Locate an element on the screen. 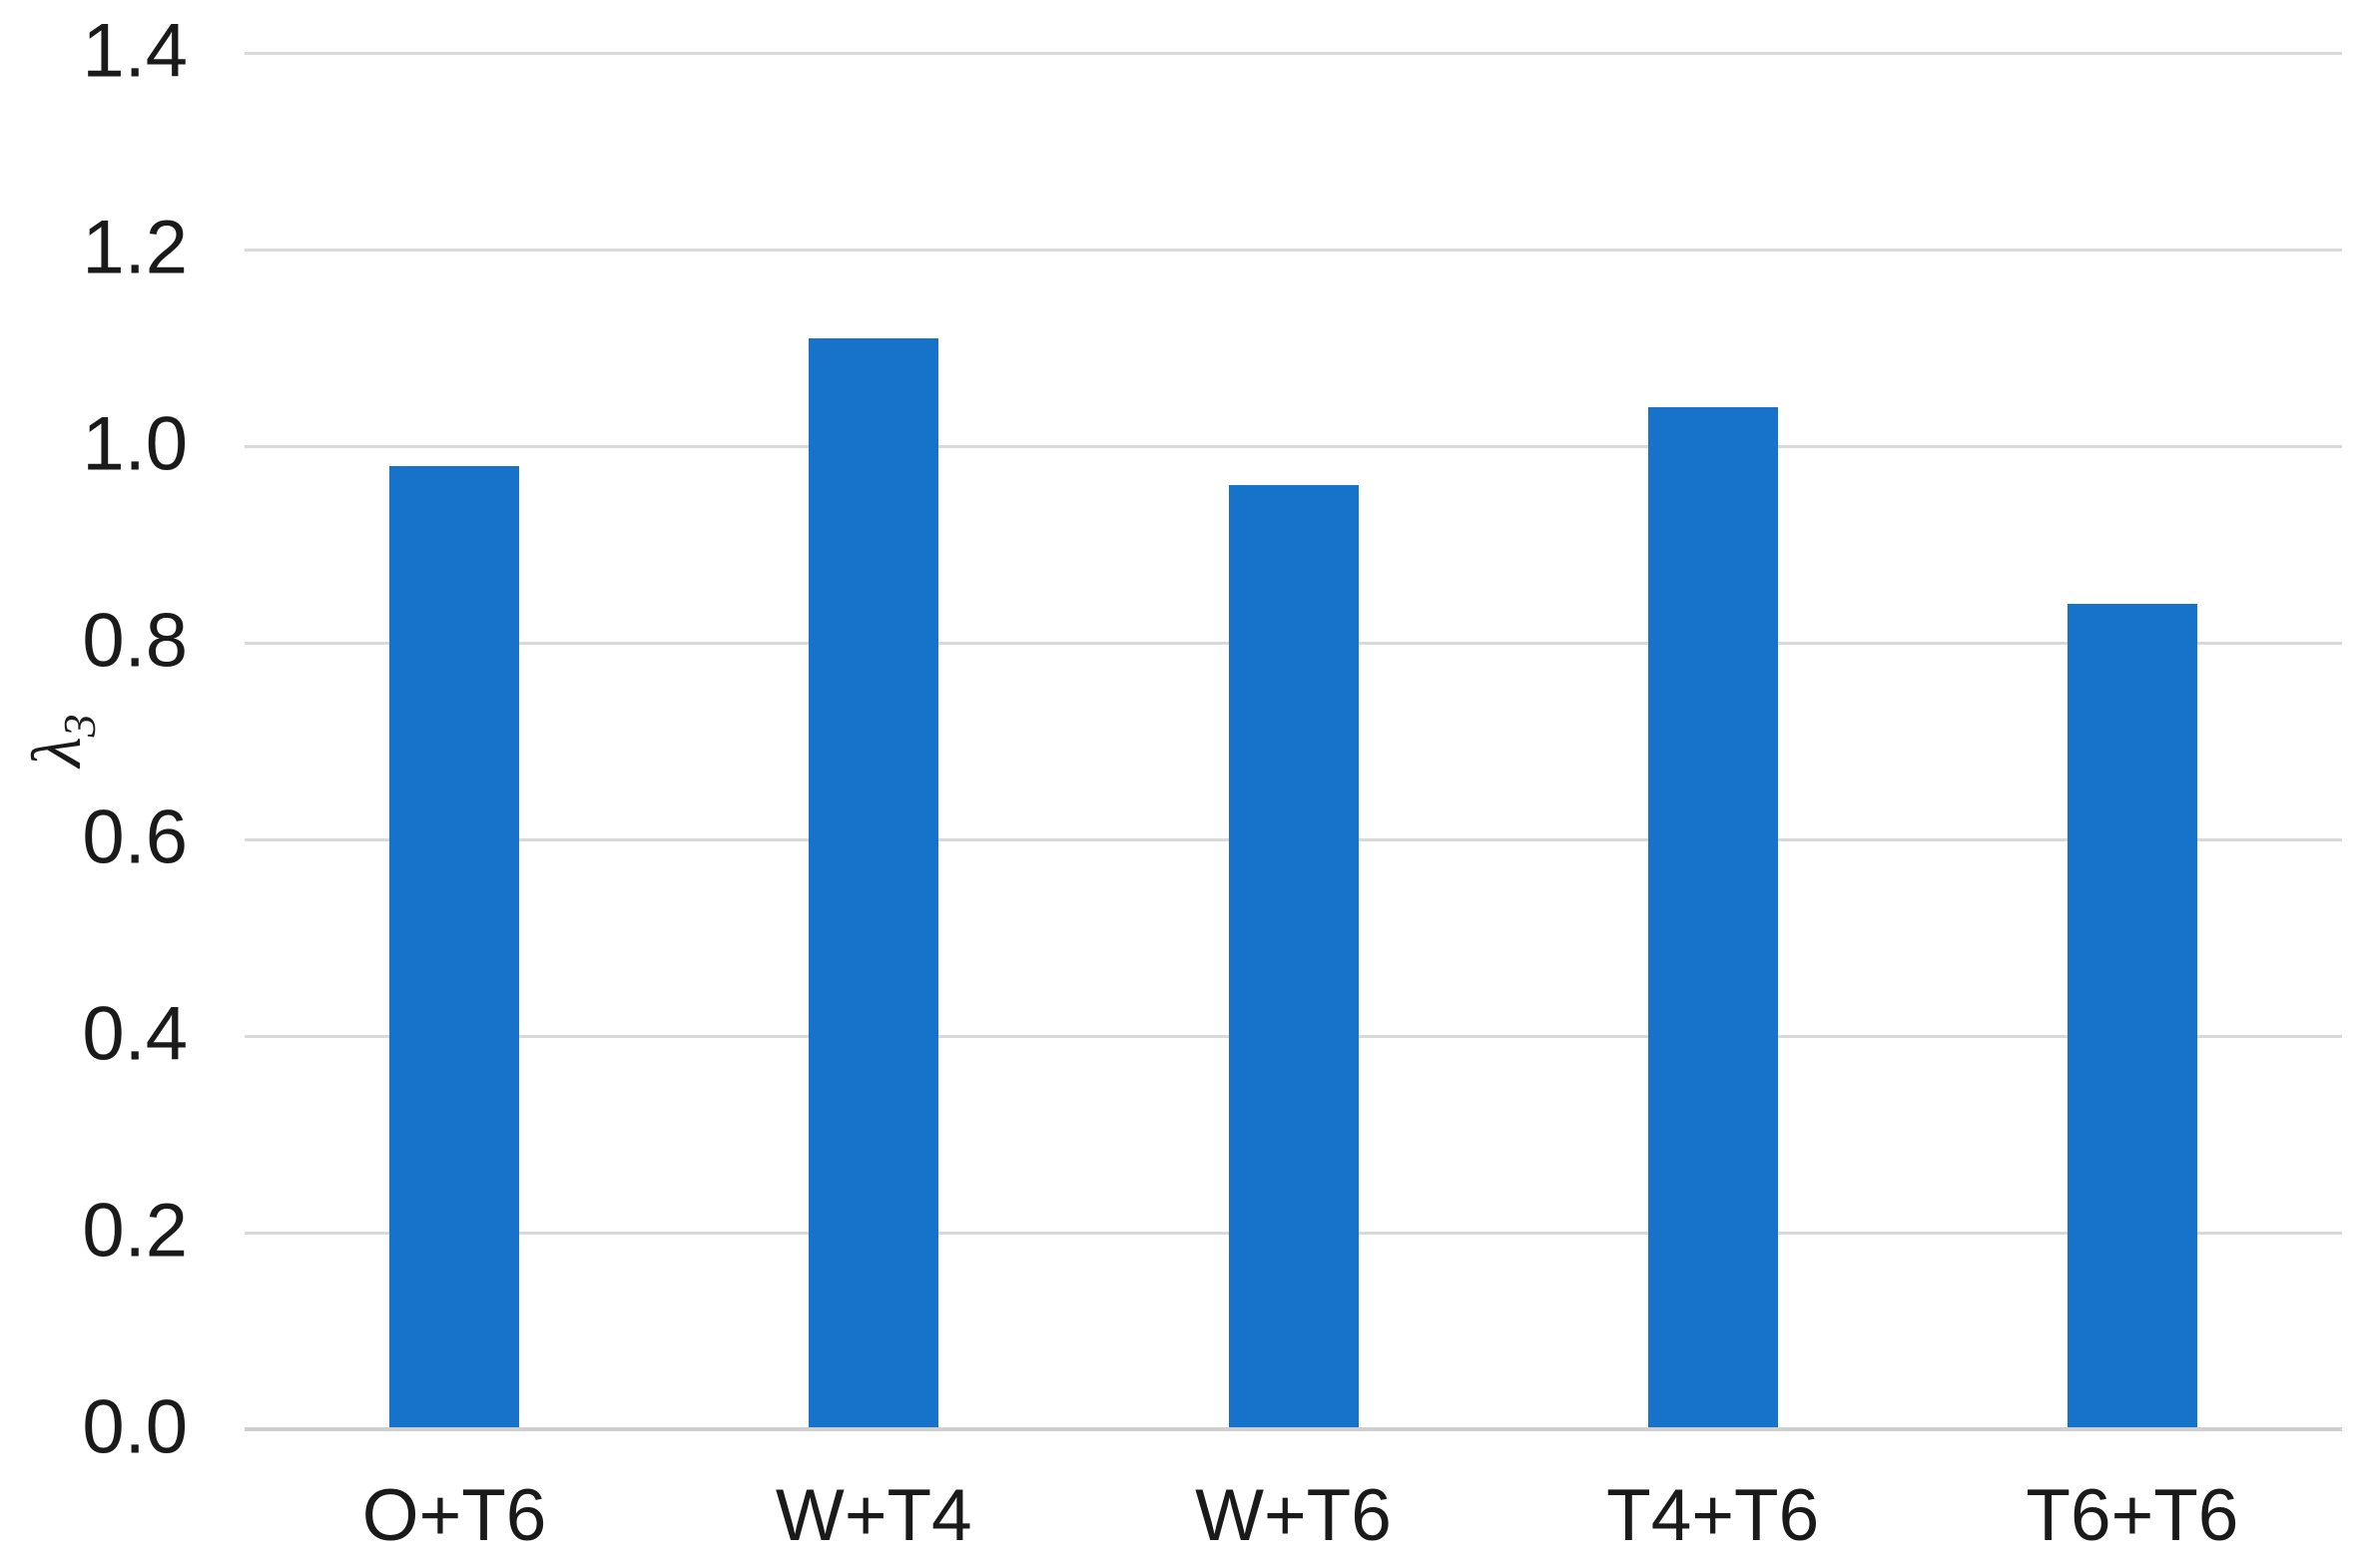 The height and width of the screenshot is (1568, 2369). y-tick-label: 0.4 is located at coordinates (135, 1034).